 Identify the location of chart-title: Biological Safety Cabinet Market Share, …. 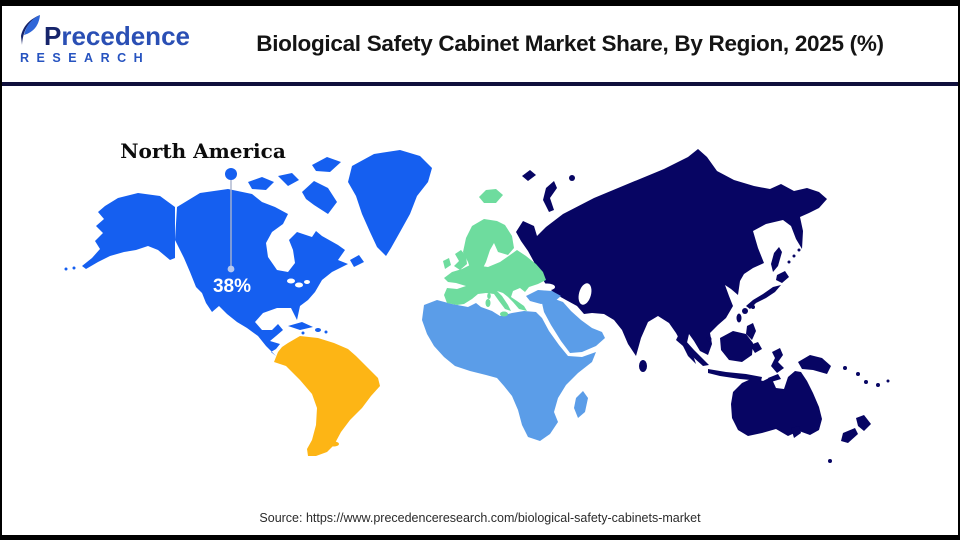
(570, 43).